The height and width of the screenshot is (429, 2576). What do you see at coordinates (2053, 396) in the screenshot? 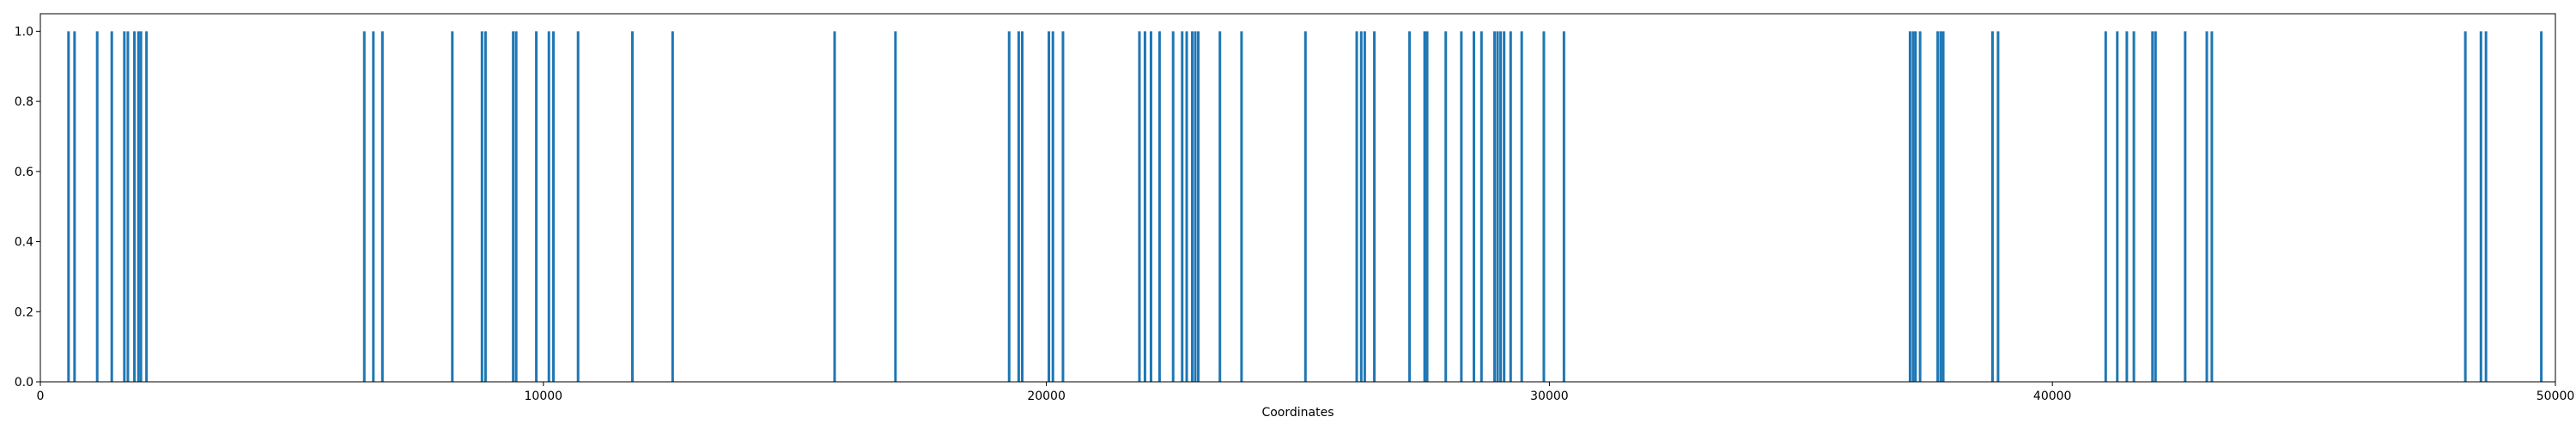
I see `x-tick-label: 40000` at bounding box center [2053, 396].